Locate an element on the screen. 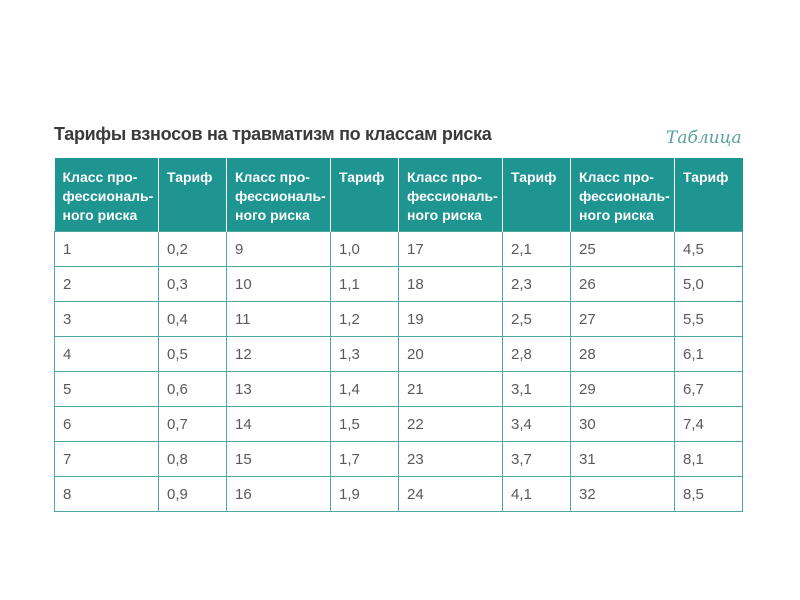 Image resolution: width=800 pixels, height=600 pixels. table-row: 5 0,6 13 1,4 21 3,1 29 6,7 is located at coordinates (398, 389).